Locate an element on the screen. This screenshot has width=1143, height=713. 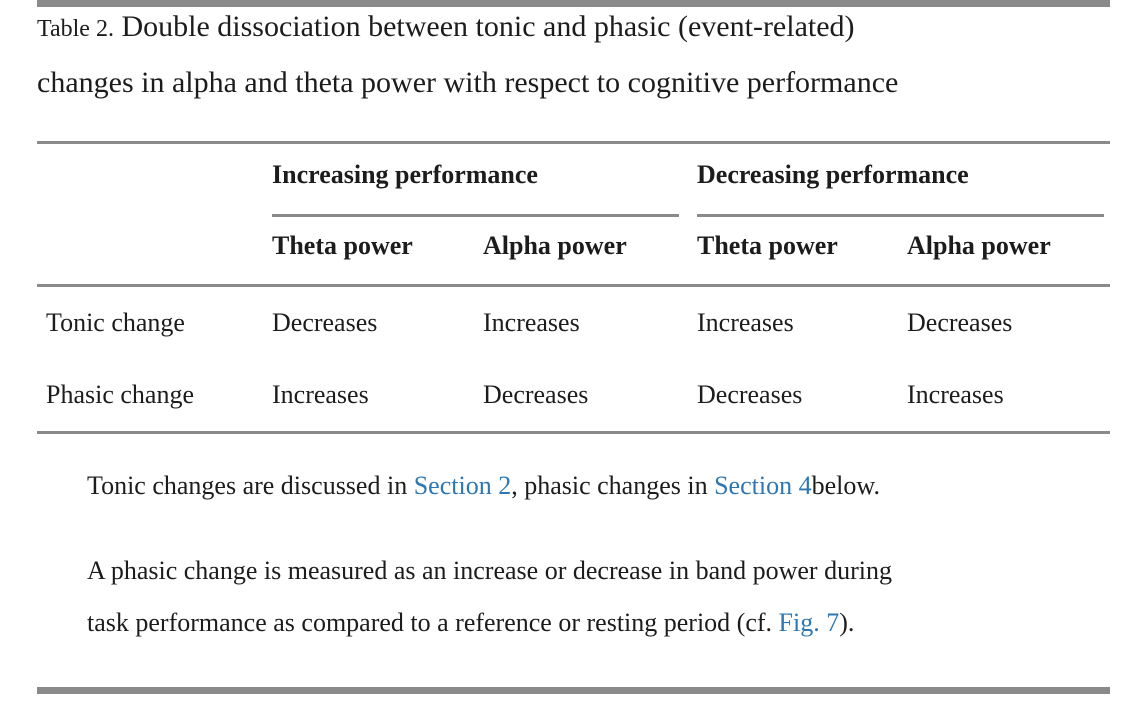
group-header-decreasing: Decreasing performance is located at coordinates (833, 174).